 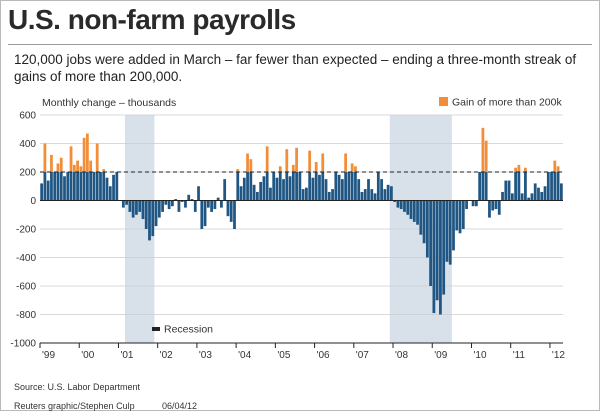 I want to click on x-tick-label: '04, so click(x=244, y=355).